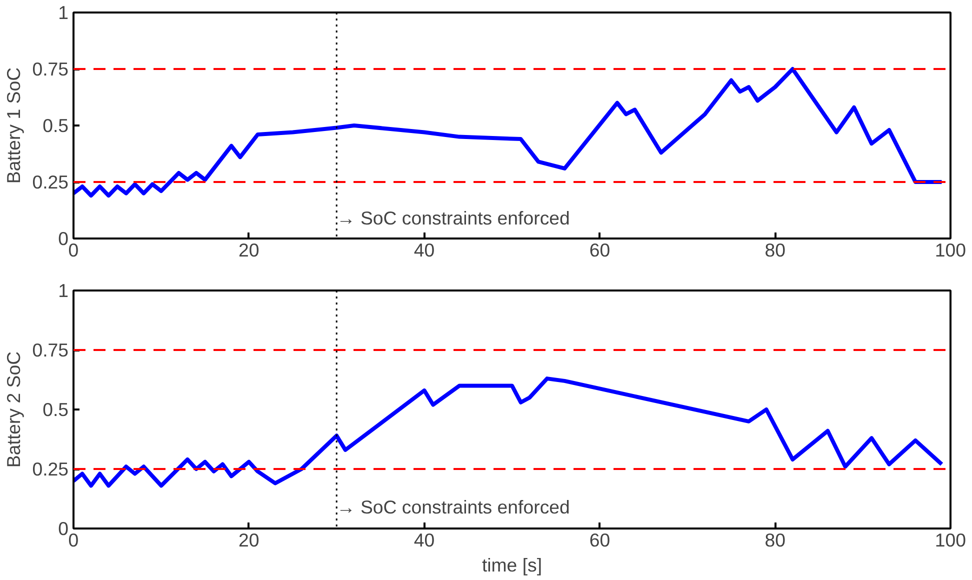 The width and height of the screenshot is (972, 580). I want to click on y-axis-title: Battery 1 SoC, so click(13, 125).